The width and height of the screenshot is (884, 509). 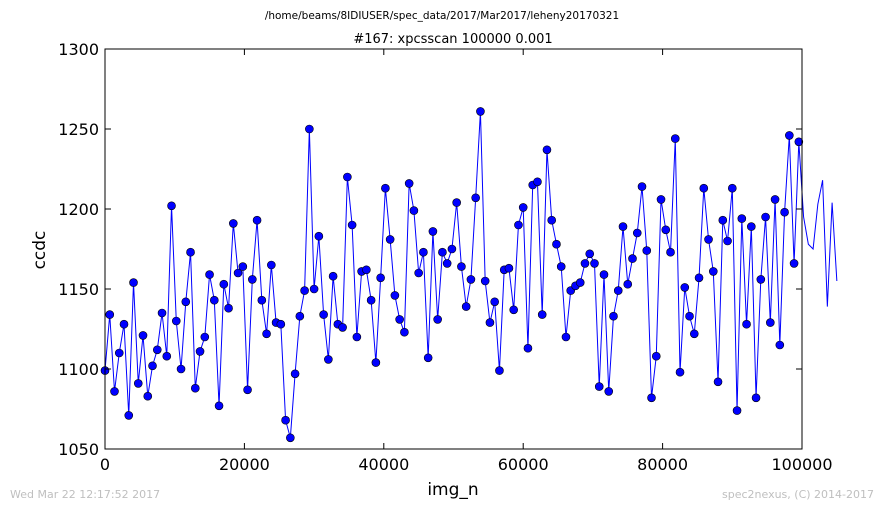 I want to click on chart-title: #167: xpcsscan 100000 0.001, so click(x=452, y=39).